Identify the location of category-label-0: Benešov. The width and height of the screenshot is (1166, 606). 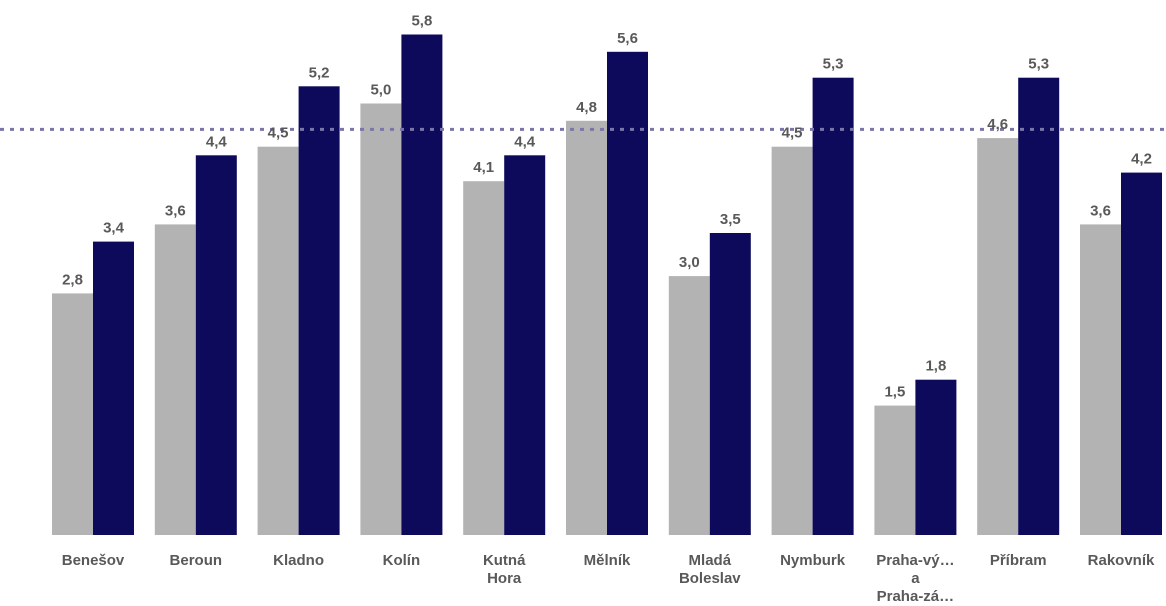
(93, 560).